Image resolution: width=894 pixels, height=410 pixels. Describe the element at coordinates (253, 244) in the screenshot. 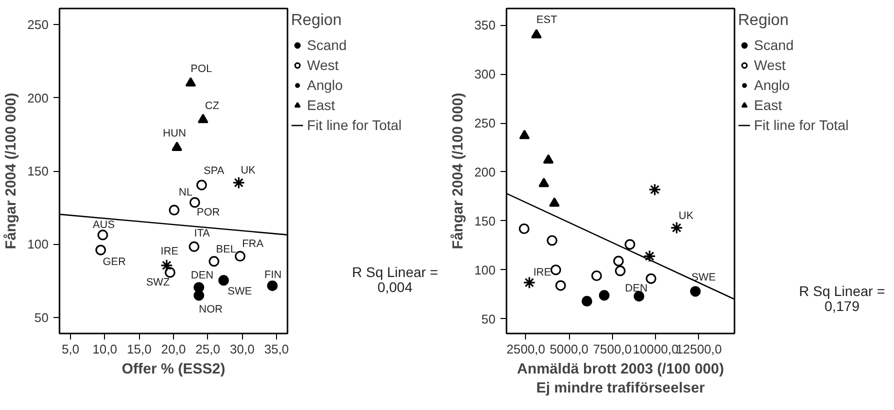

I see `annotation: FRA` at that location.